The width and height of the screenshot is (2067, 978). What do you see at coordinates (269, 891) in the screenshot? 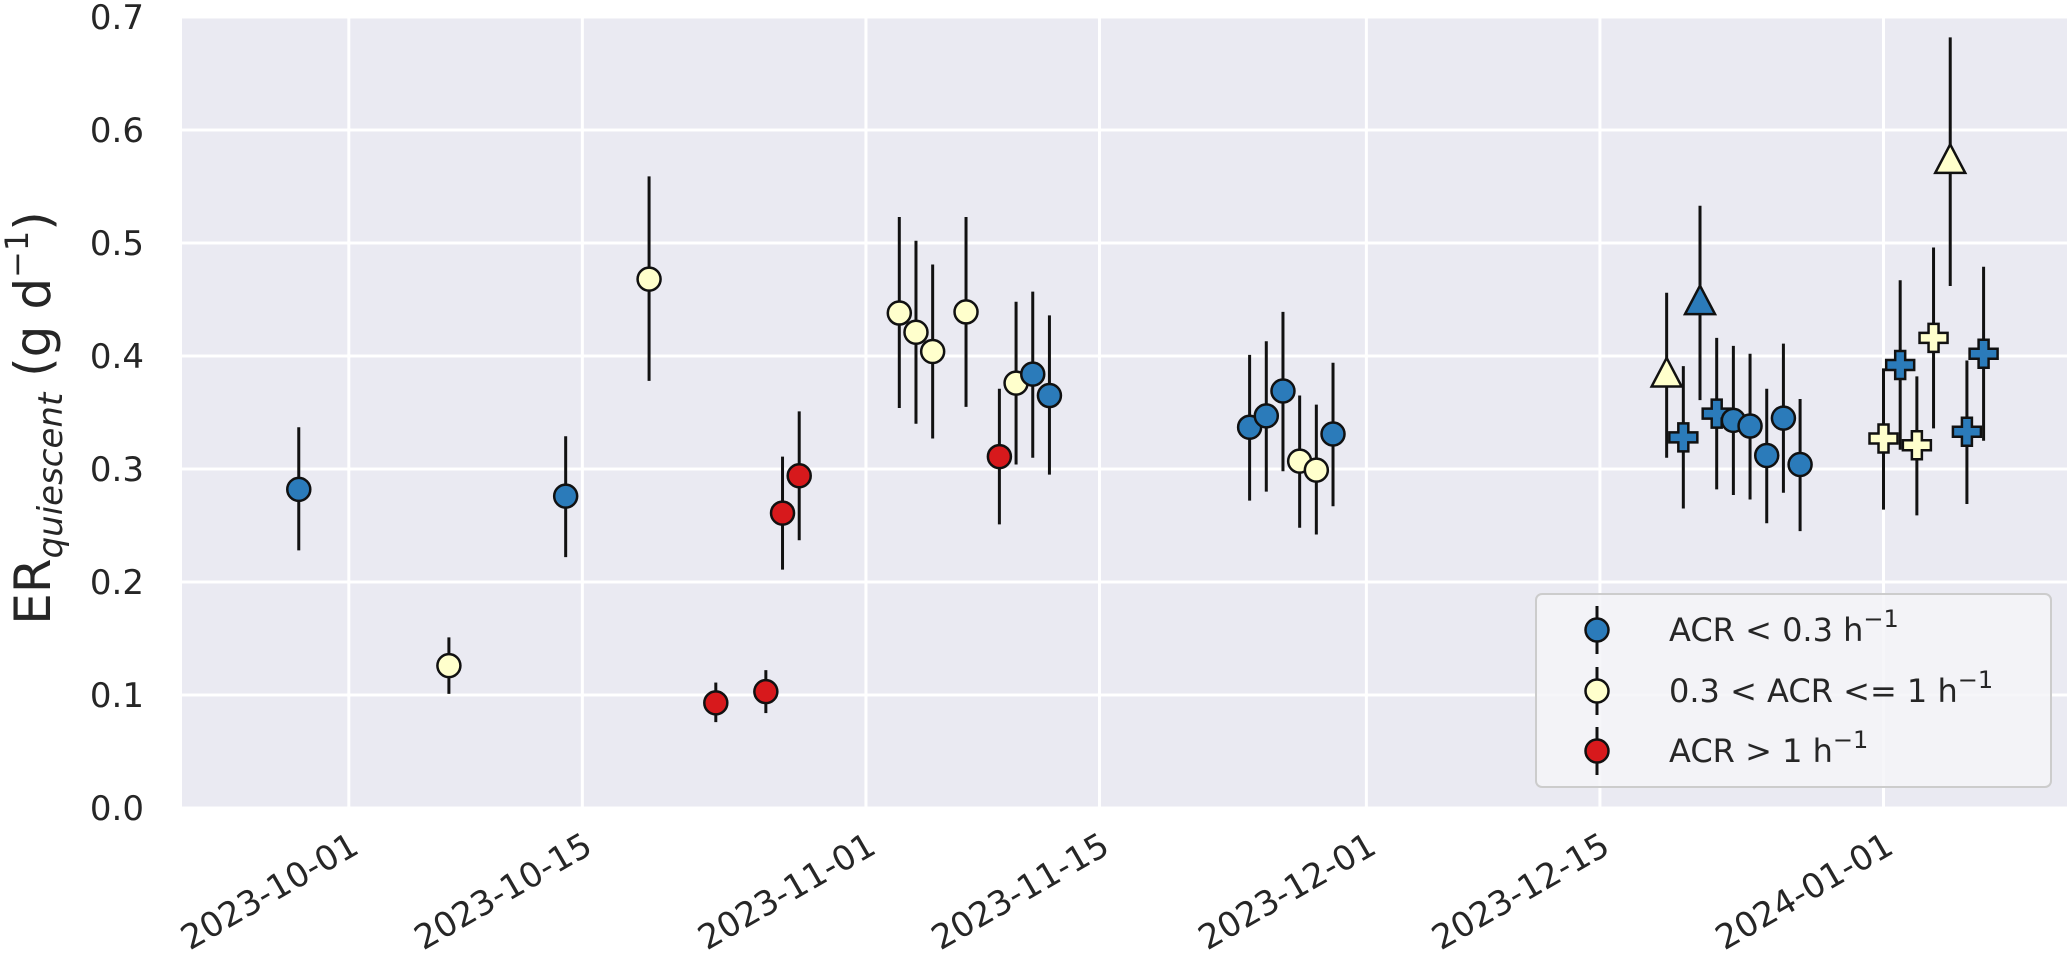
I see `x-tick-label: 2023-10-01` at bounding box center [269, 891].